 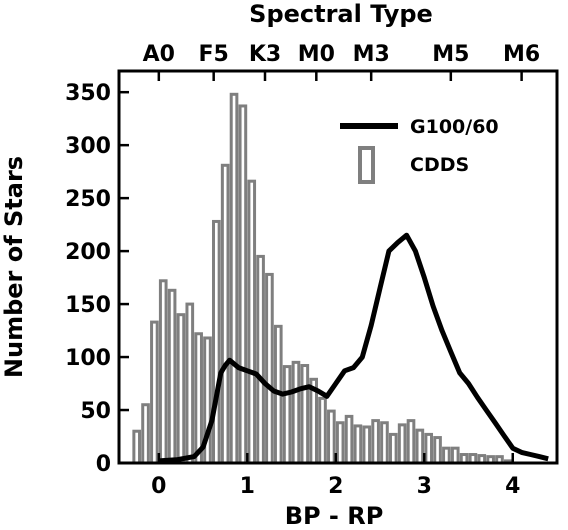 What do you see at coordinates (88, 252) in the screenshot?
I see `y-tick-label: 200` at bounding box center [88, 252].